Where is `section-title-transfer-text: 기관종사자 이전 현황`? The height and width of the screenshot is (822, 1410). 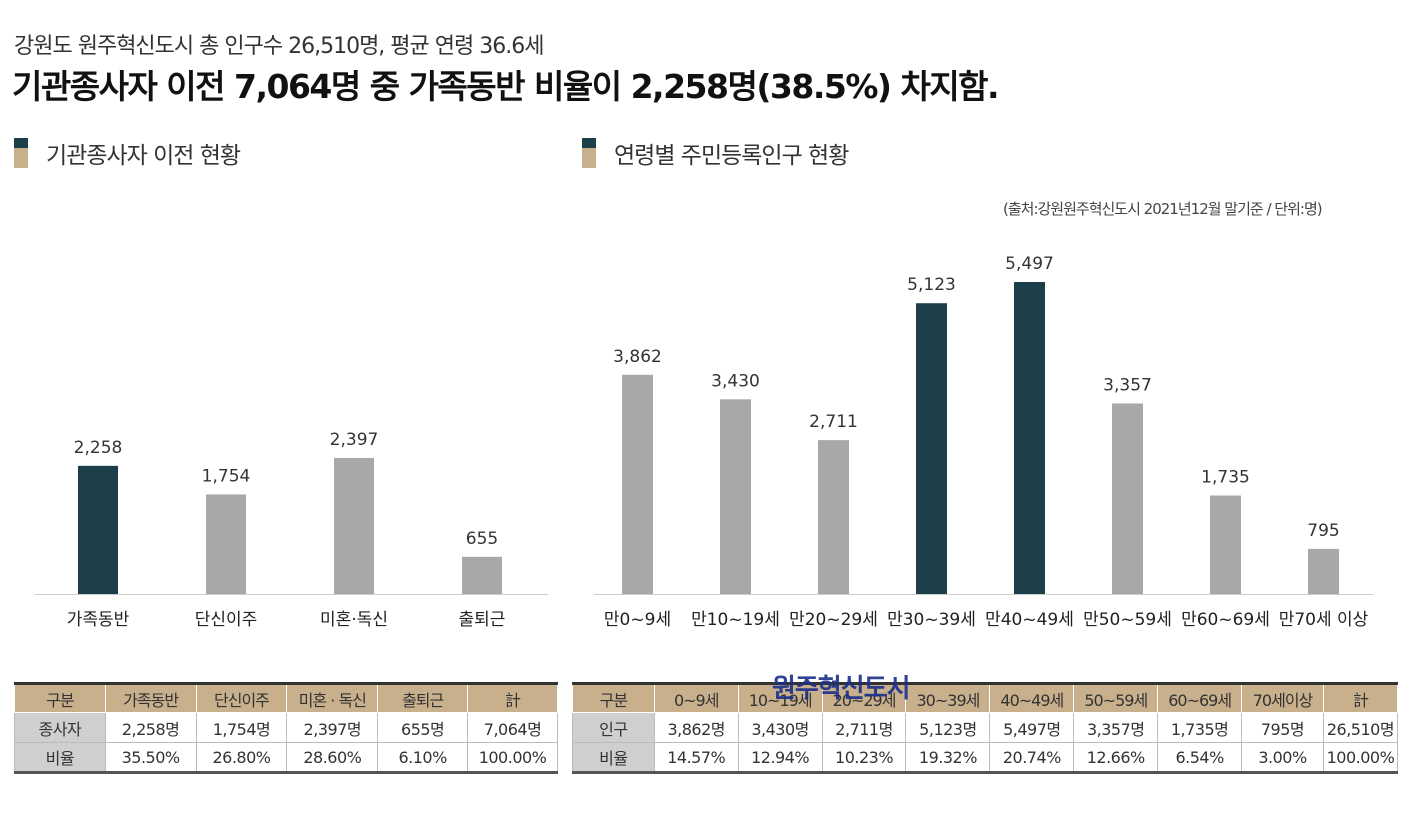
section-title-transfer-text: 기관종사자 이전 현황 is located at coordinates (143, 156).